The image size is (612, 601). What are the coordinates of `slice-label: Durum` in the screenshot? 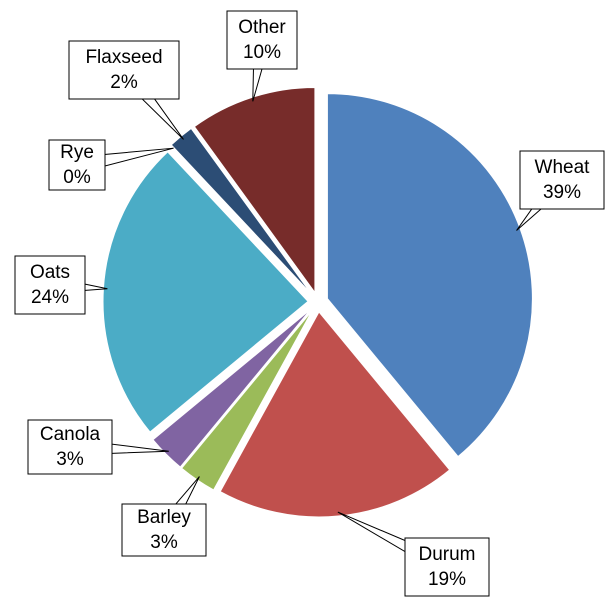 It's located at (446, 554).